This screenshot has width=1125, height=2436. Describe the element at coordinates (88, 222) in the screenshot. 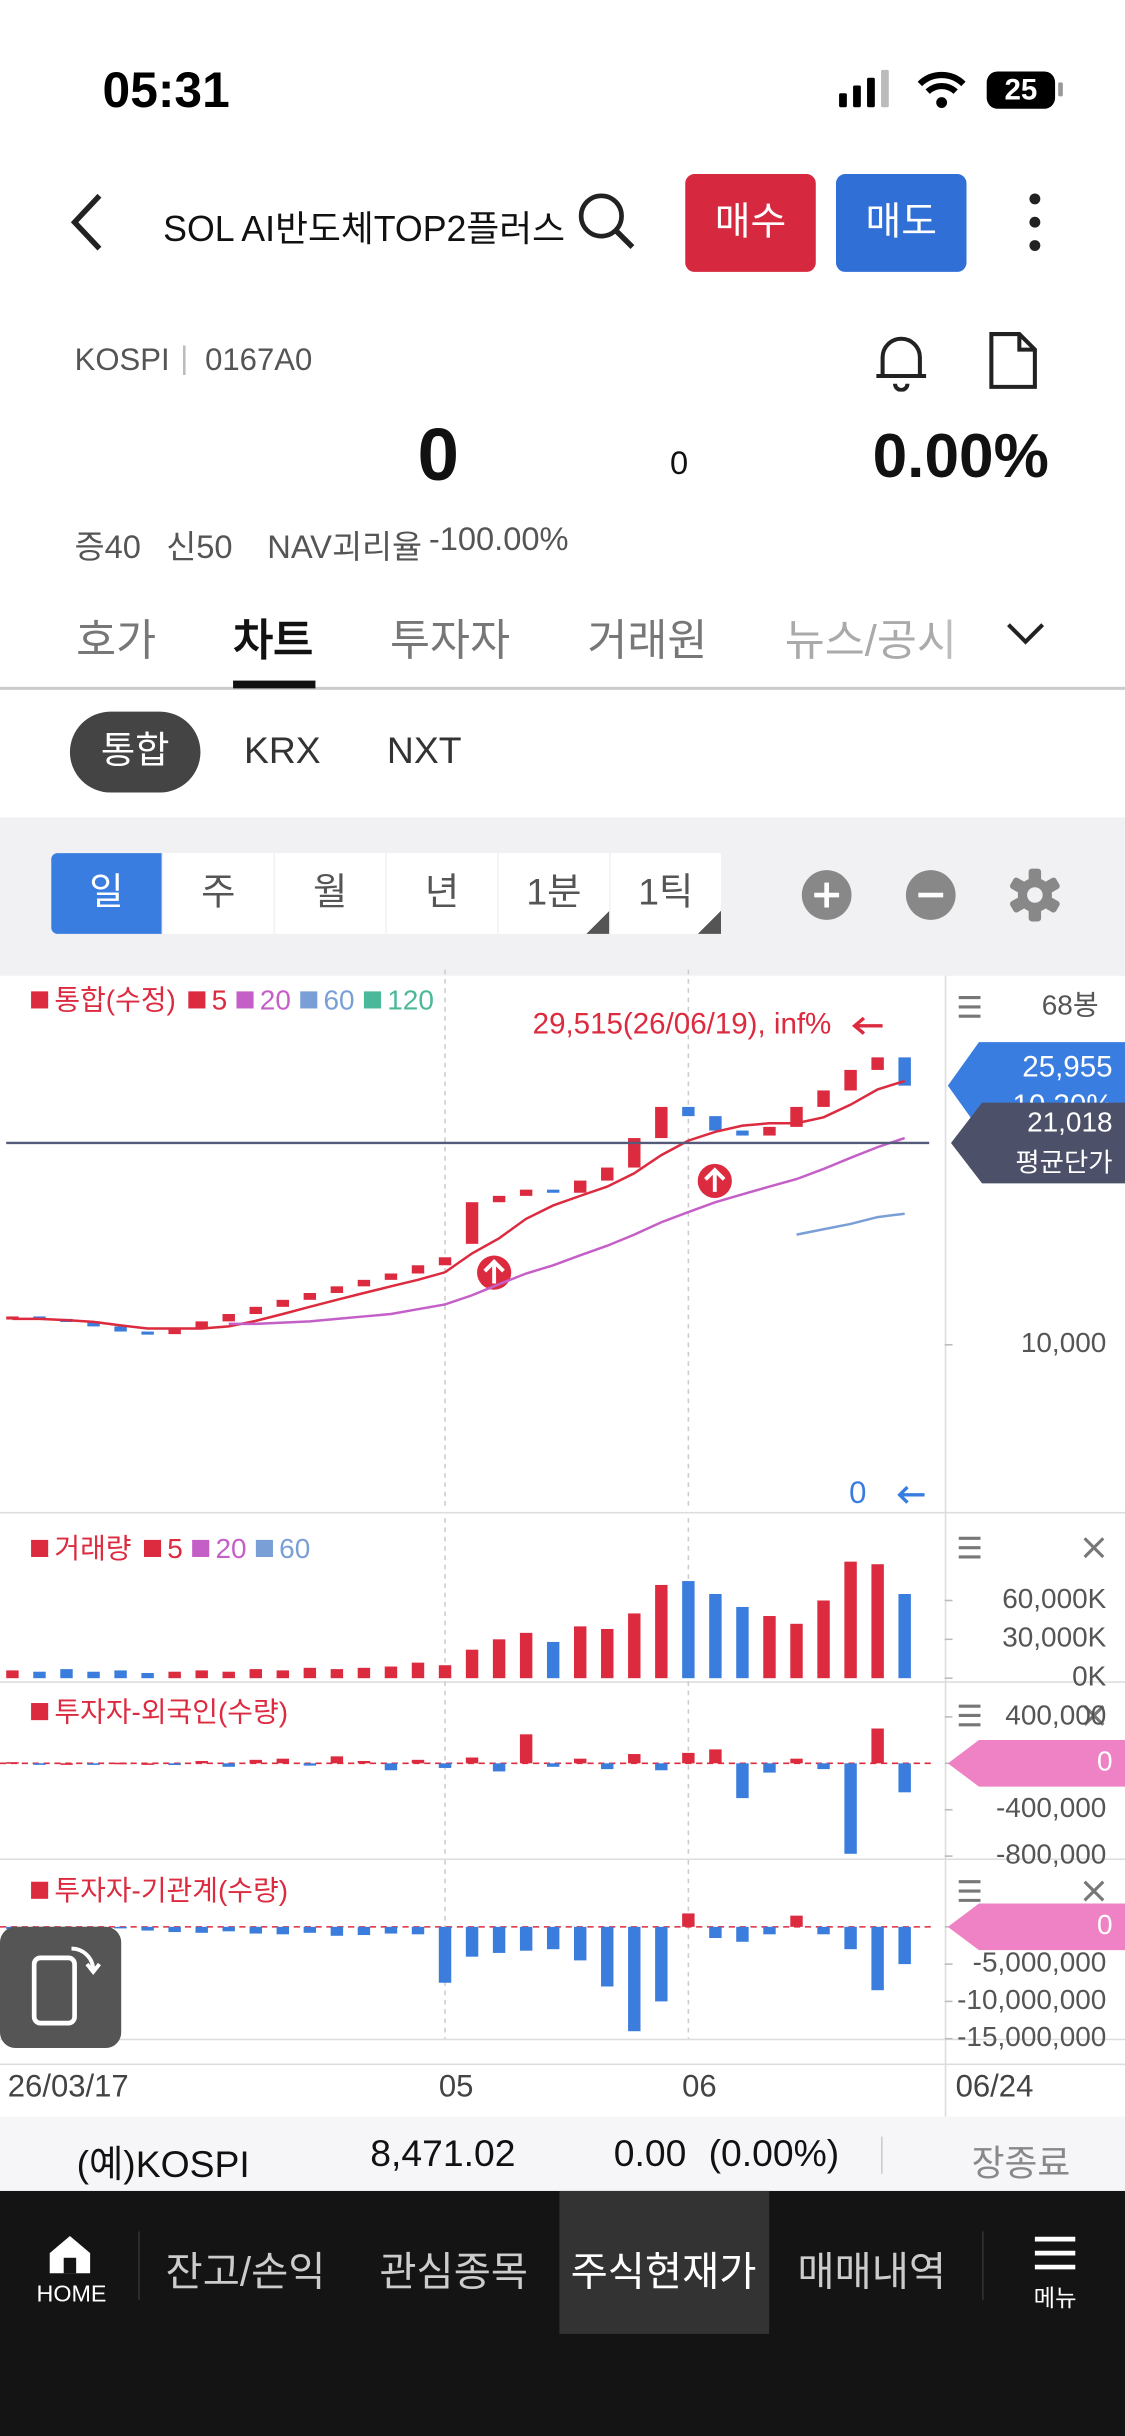

I see `back-button` at that location.